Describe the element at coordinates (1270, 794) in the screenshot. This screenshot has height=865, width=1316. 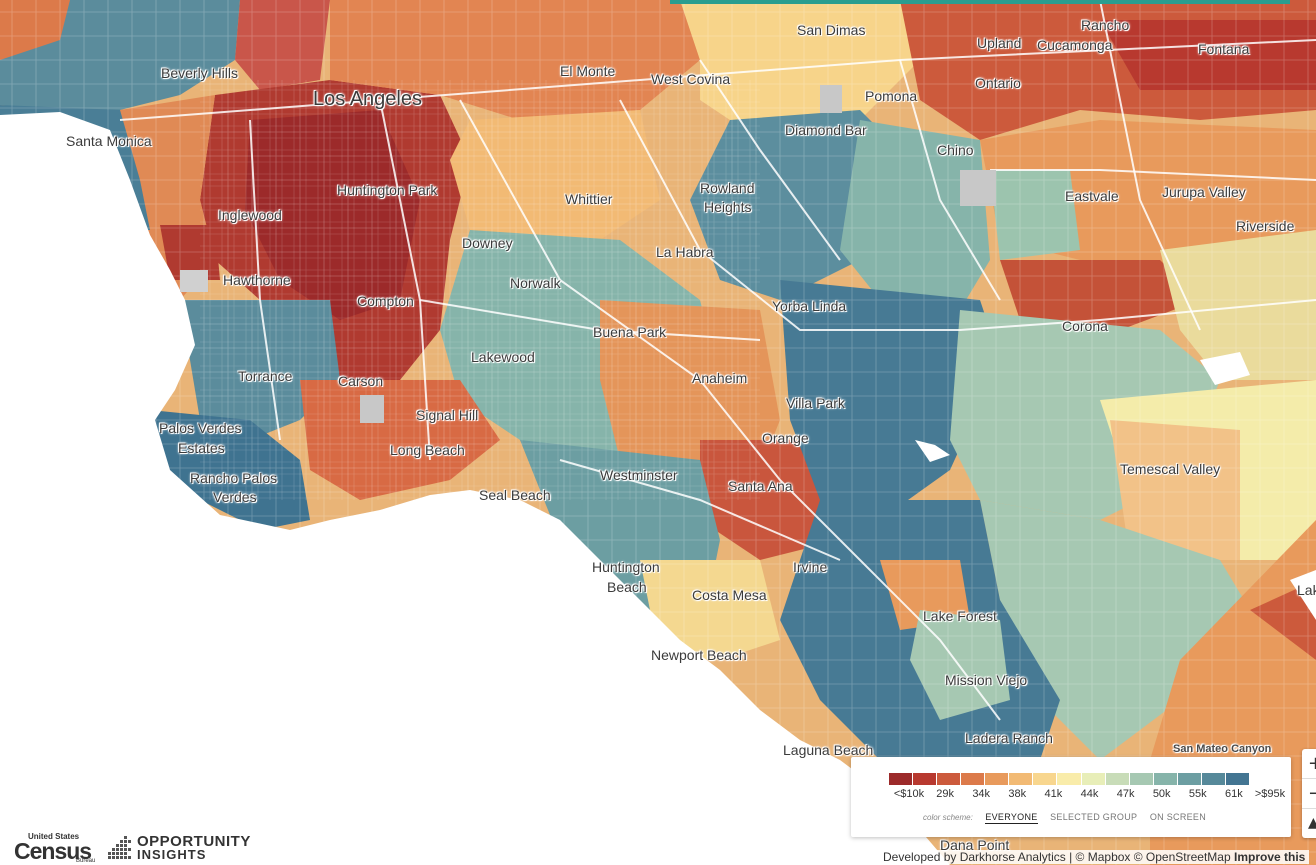
I see `legend-tick-label: >$95k` at that location.